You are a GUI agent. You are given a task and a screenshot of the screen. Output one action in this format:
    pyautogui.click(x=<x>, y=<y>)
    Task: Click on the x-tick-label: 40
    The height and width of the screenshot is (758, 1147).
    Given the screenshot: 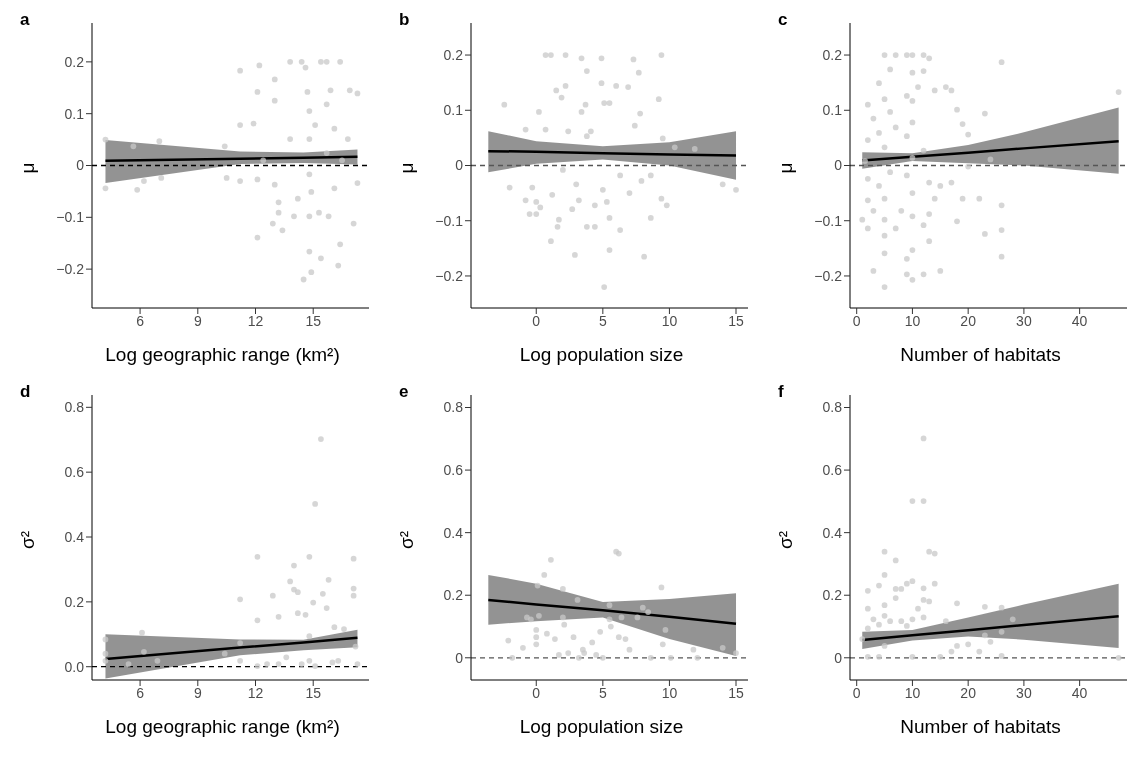 What is the action you would take?
    pyautogui.click(x=1079, y=320)
    